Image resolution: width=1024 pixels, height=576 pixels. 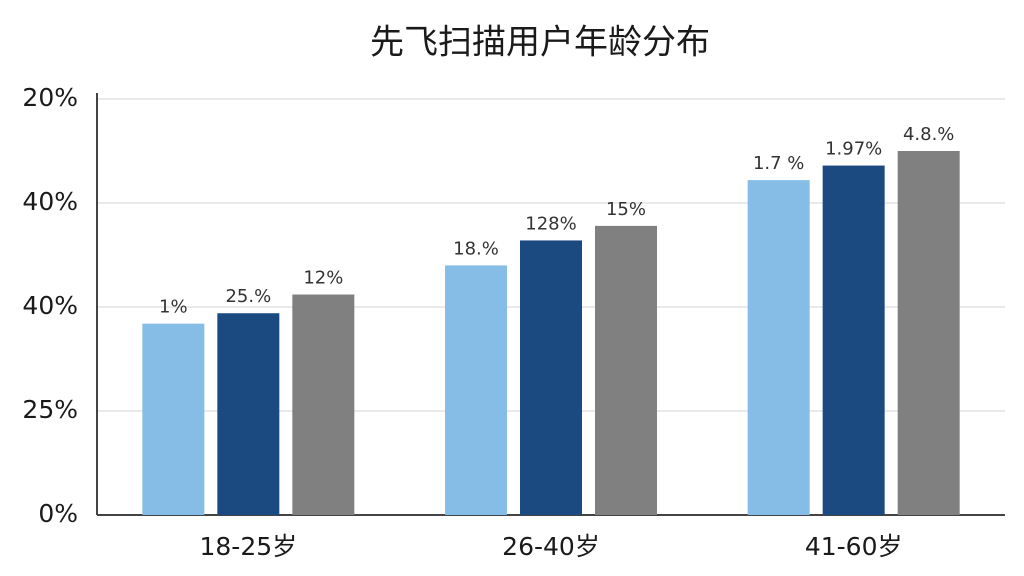 What do you see at coordinates (928, 134) in the screenshot?
I see `bar-label: 4.8.%` at bounding box center [928, 134].